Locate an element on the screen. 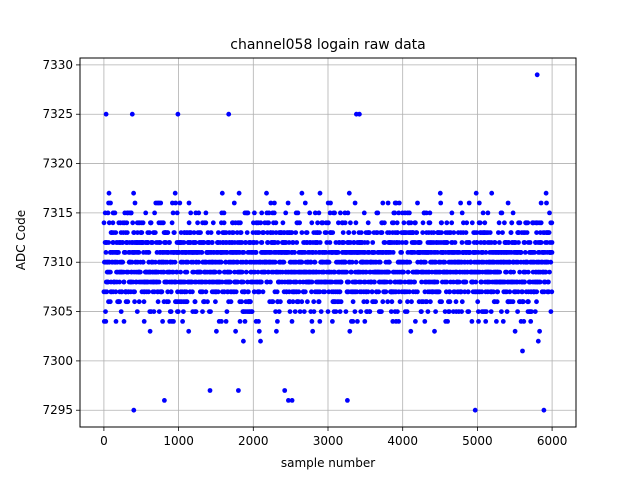 The width and height of the screenshot is (640, 480). y-tick-label: 7300 is located at coordinates (57, 361).